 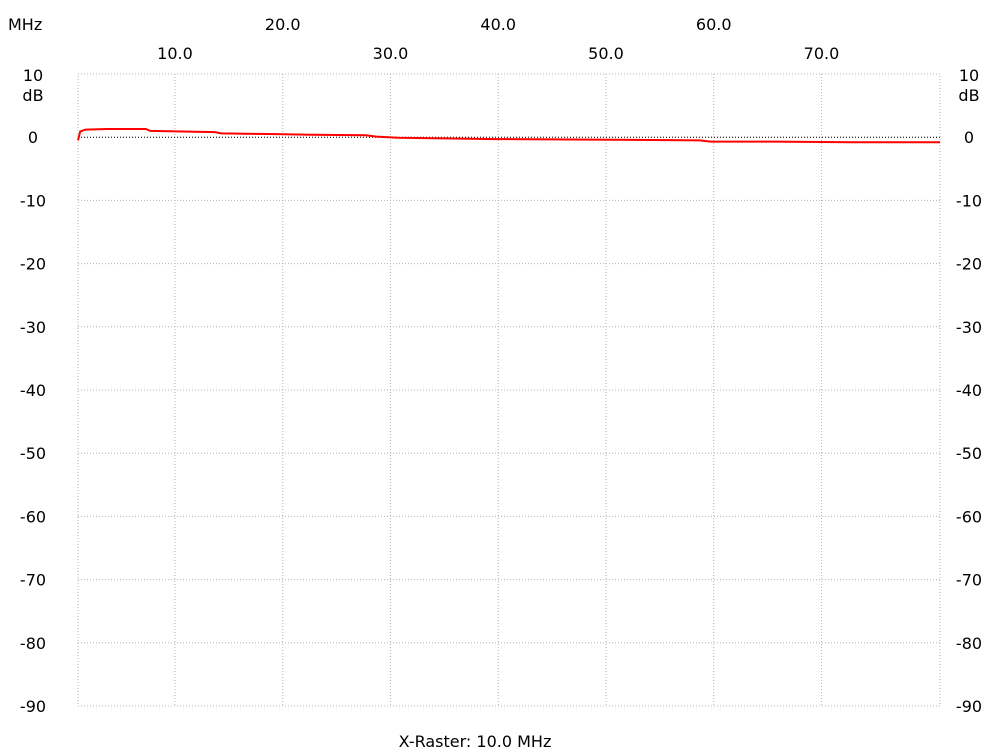 I want to click on y-tick-label-right: -80, so click(x=969, y=643).